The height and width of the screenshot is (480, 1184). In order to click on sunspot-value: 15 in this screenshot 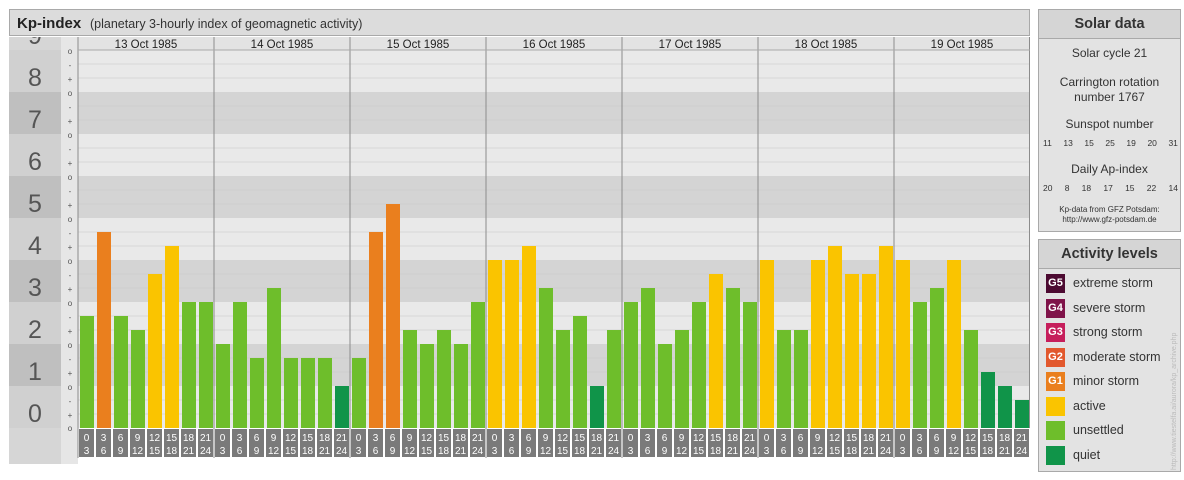, I will do `click(1089, 143)`.